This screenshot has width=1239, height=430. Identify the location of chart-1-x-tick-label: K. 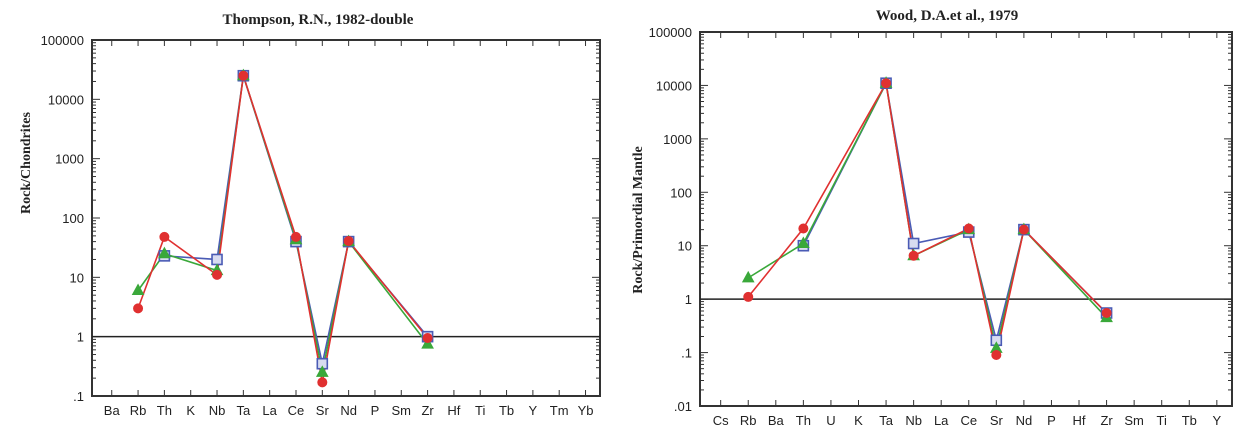
(858, 420).